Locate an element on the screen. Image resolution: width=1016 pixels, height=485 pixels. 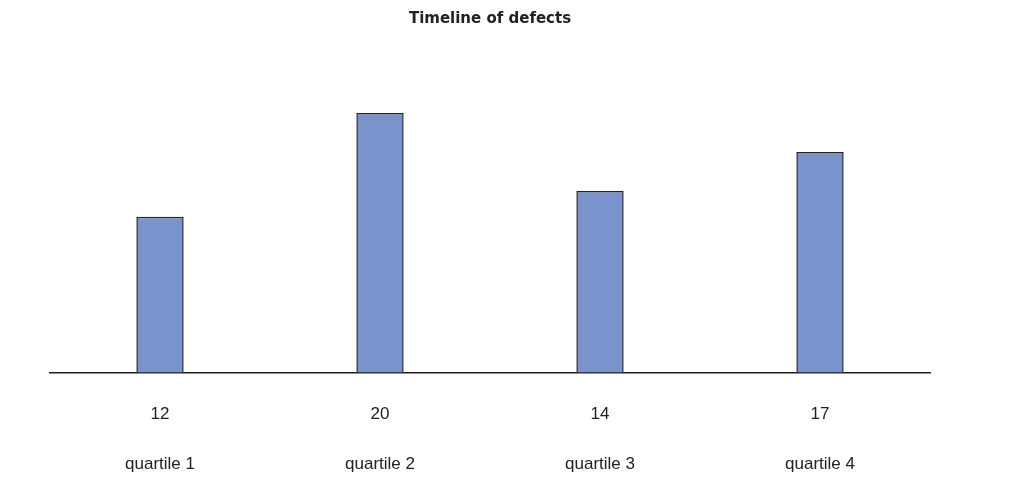
x-tick-label: quartile 2 is located at coordinates (380, 464).